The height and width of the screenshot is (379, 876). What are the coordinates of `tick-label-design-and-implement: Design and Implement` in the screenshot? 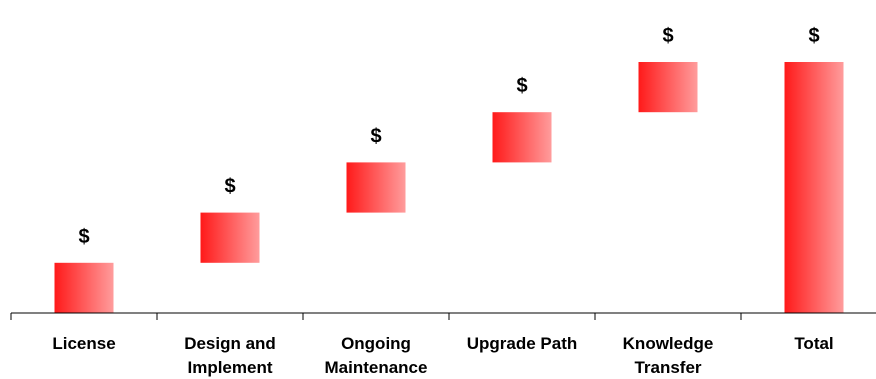 It's located at (230, 355).